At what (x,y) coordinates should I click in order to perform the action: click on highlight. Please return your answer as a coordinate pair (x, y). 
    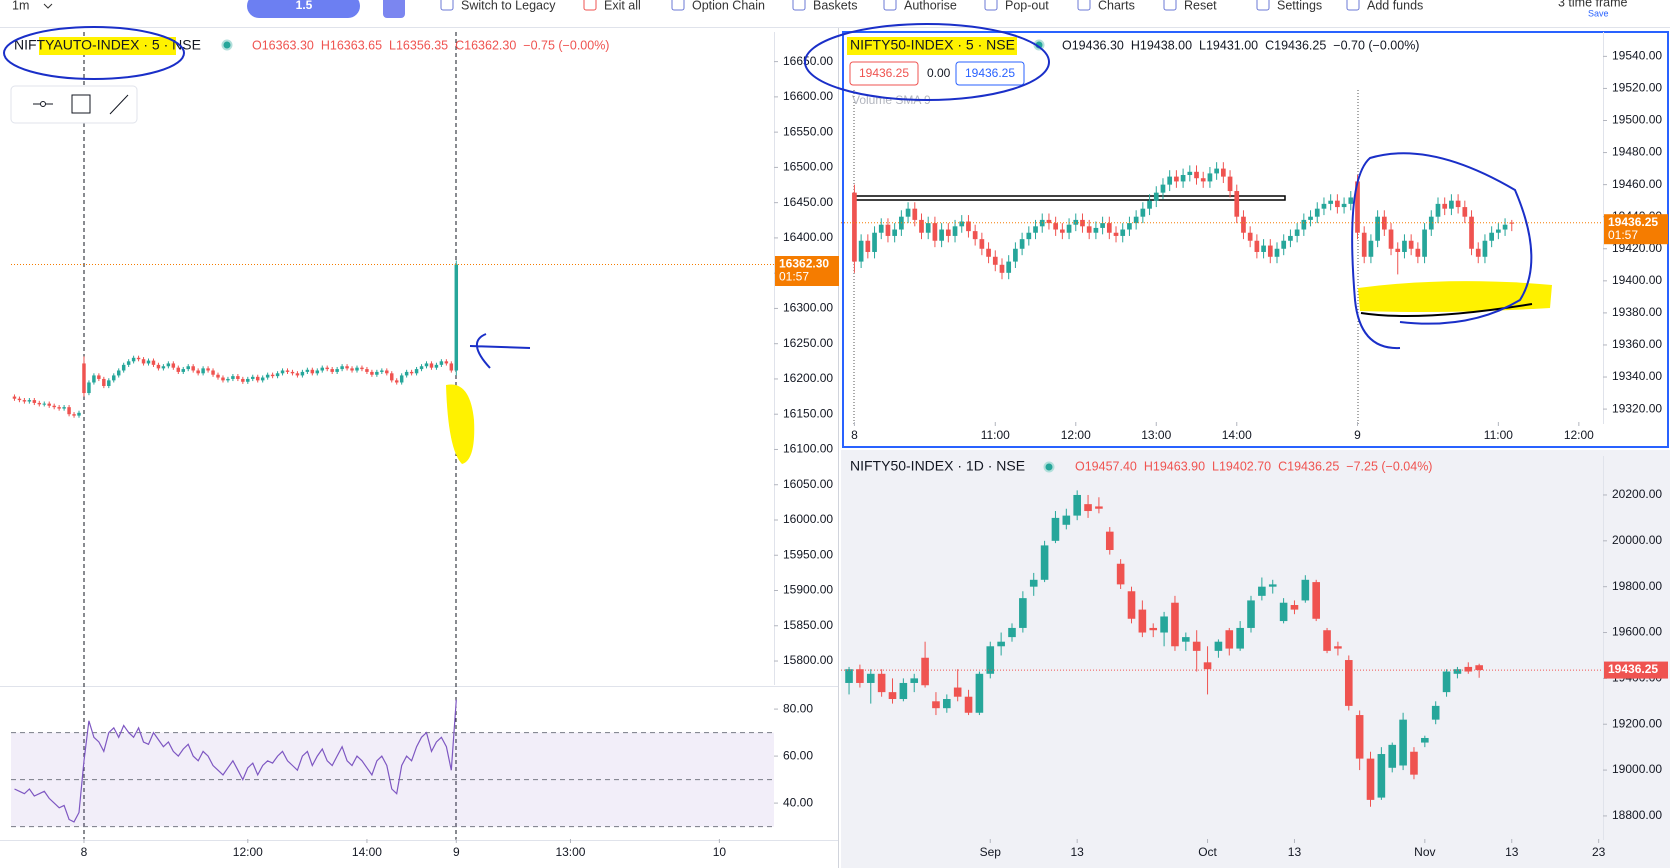
    Looking at the image, I should click on (107, 46).